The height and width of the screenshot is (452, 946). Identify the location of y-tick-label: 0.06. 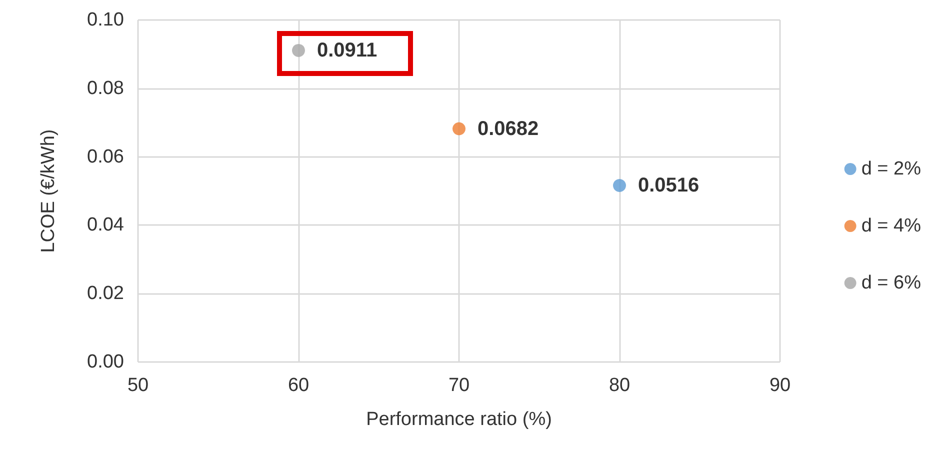
(105, 157).